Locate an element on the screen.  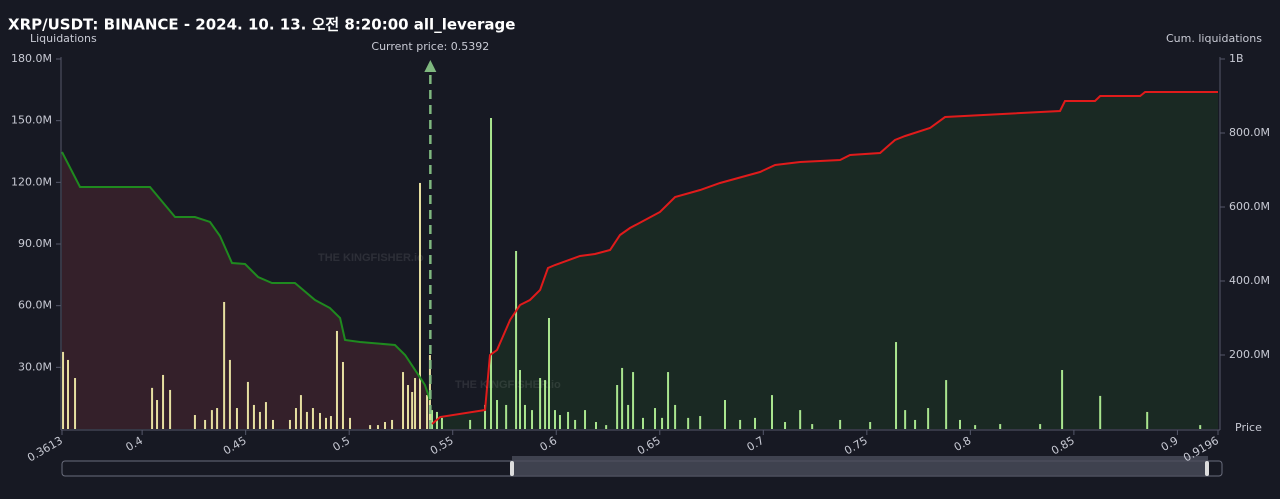
y-tick-label: 30.0M is located at coordinates (35, 366).